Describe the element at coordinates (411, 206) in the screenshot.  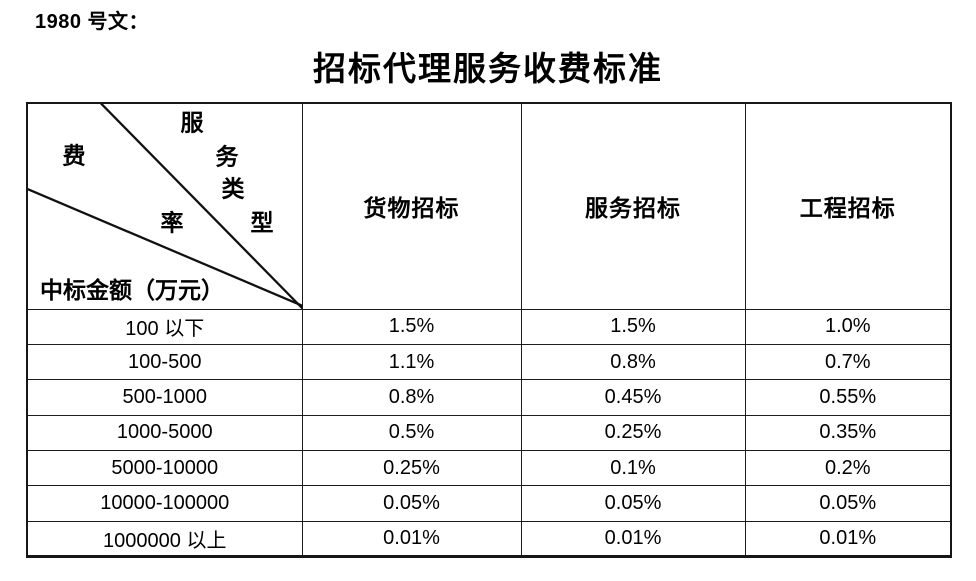
I see `column-header-goods: 货物招标` at that location.